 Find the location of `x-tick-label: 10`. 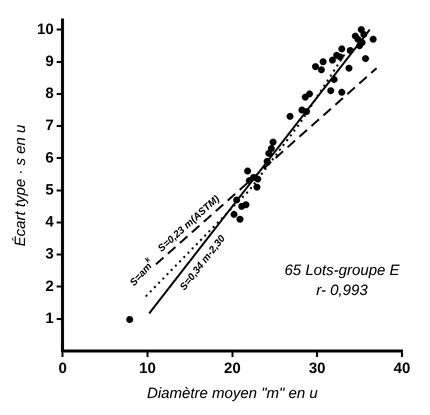

x-tick-label: 10 is located at coordinates (147, 369).